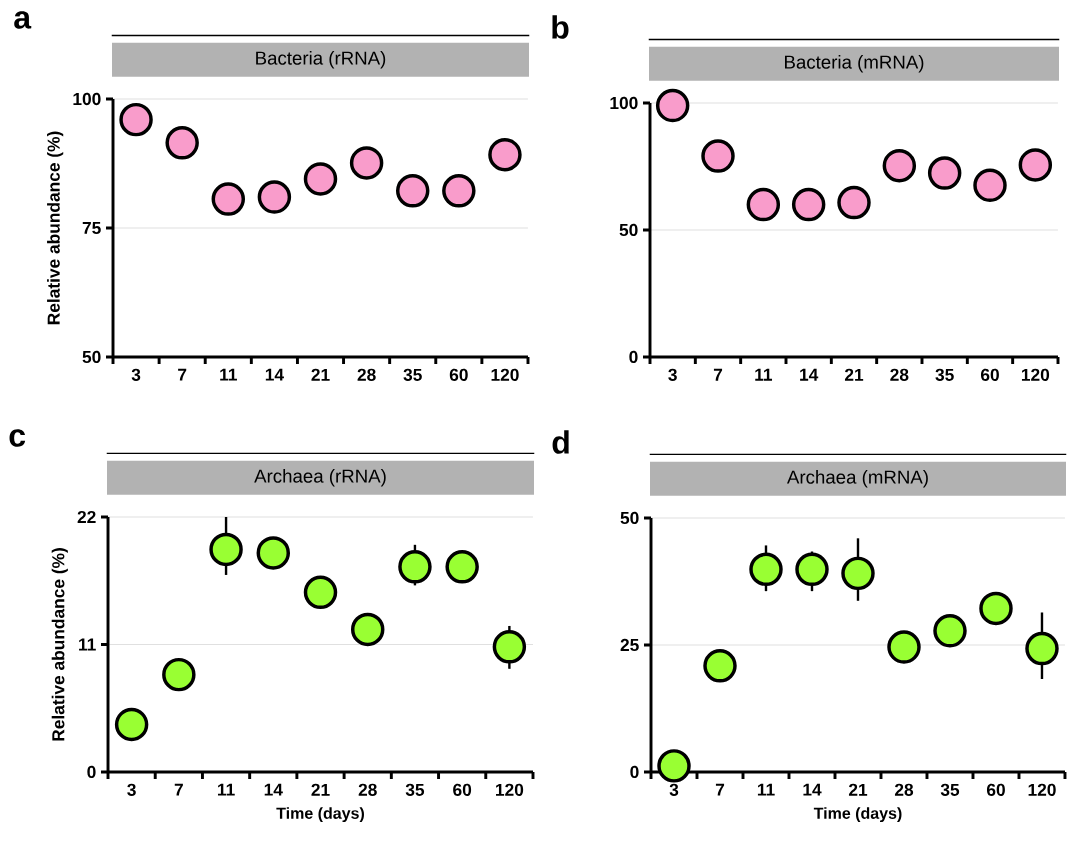  I want to click on text: a, so click(23, 20).